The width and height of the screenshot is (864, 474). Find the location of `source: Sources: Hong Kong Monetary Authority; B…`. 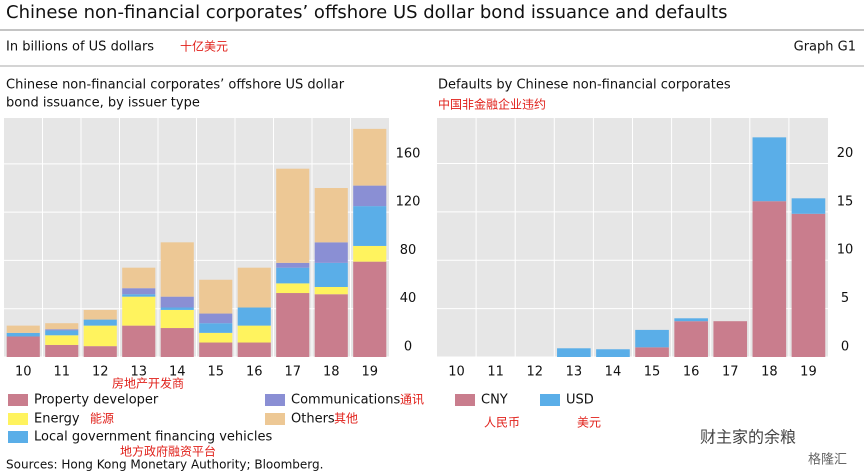

source: Sources: Hong Kong Monetary Authority; B… is located at coordinates (164, 465).